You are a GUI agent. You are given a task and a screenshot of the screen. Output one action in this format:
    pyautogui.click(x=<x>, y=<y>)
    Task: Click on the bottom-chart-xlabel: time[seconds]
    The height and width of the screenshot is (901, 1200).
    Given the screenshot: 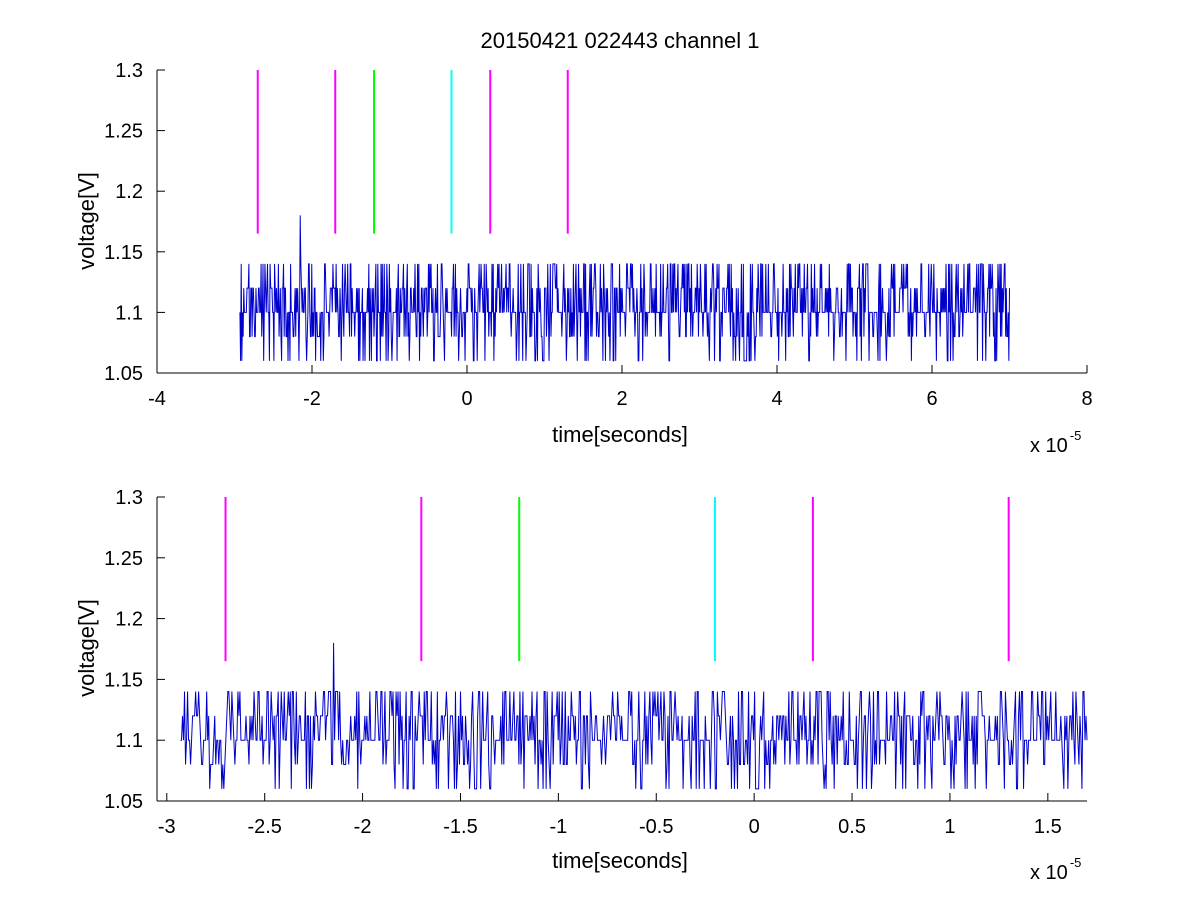 What is the action you would take?
    pyautogui.click(x=620, y=860)
    